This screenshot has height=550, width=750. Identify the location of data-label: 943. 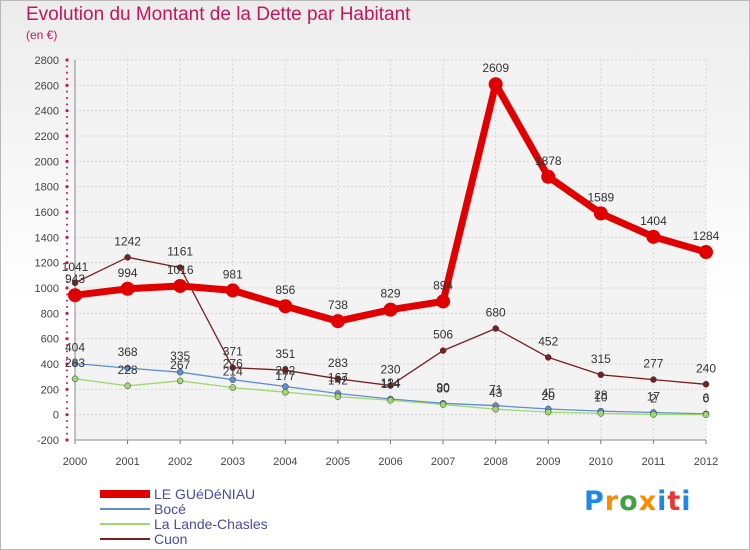
(75, 279).